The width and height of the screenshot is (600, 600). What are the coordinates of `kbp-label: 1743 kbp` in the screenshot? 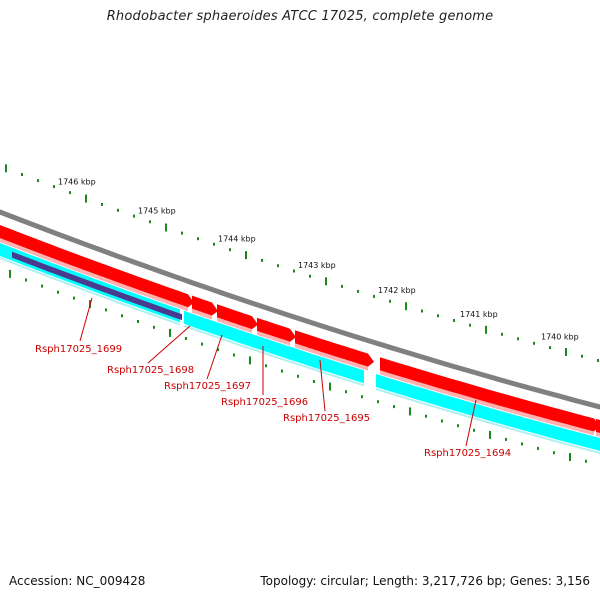 It's located at (317, 265).